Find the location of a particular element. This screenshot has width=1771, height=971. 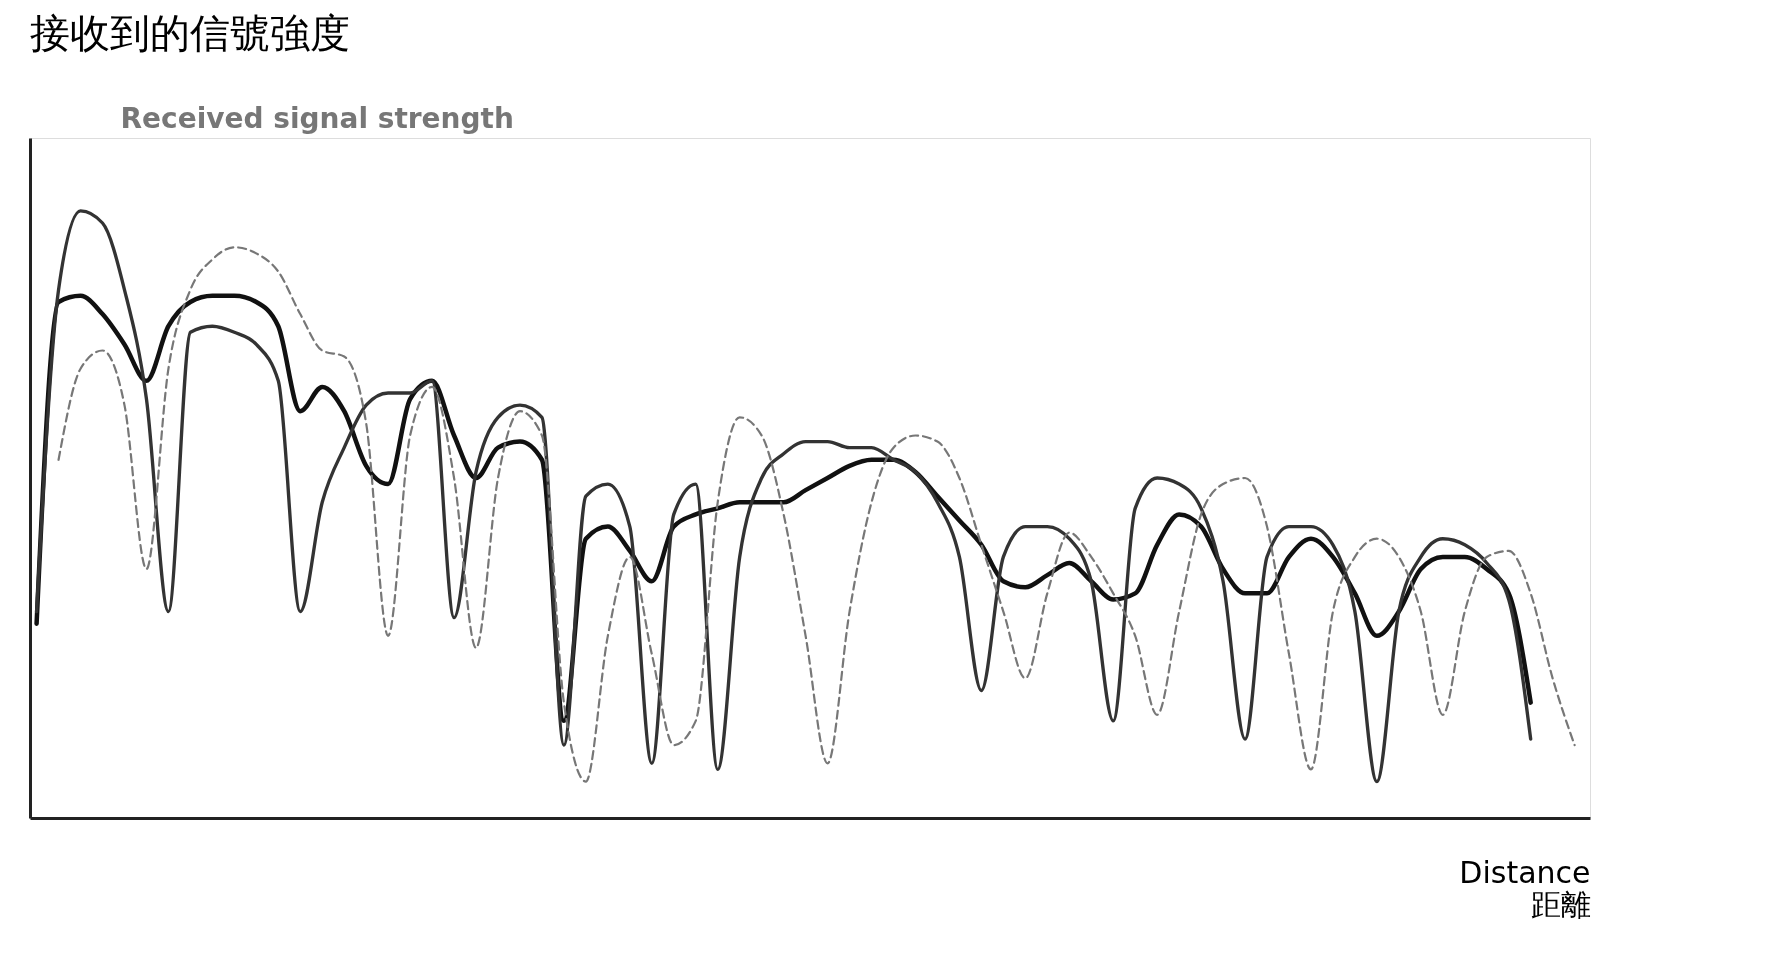

y-axis-title: Received signal strength is located at coordinates (317, 118).